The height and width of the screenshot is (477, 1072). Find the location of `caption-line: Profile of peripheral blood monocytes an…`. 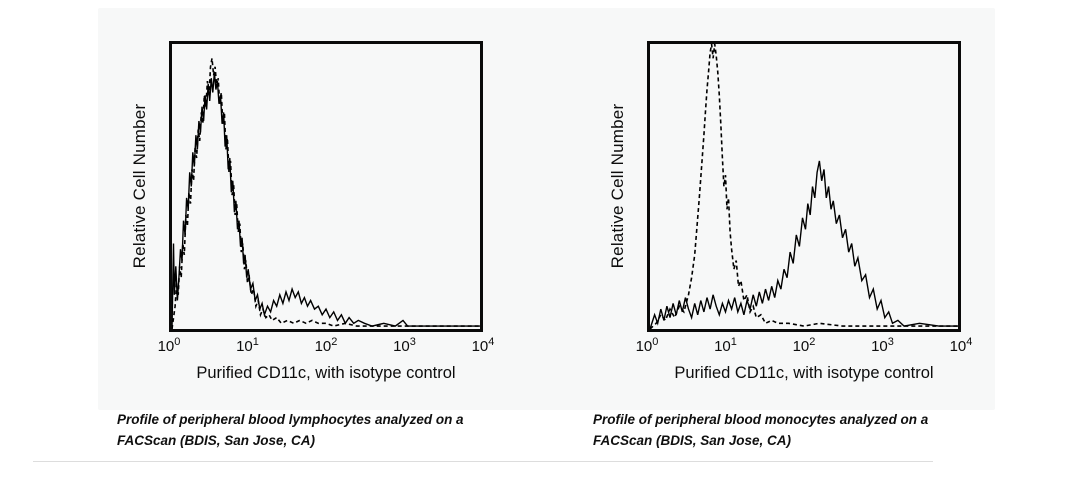

caption-line: Profile of peripheral blood monocytes an… is located at coordinates (761, 419).